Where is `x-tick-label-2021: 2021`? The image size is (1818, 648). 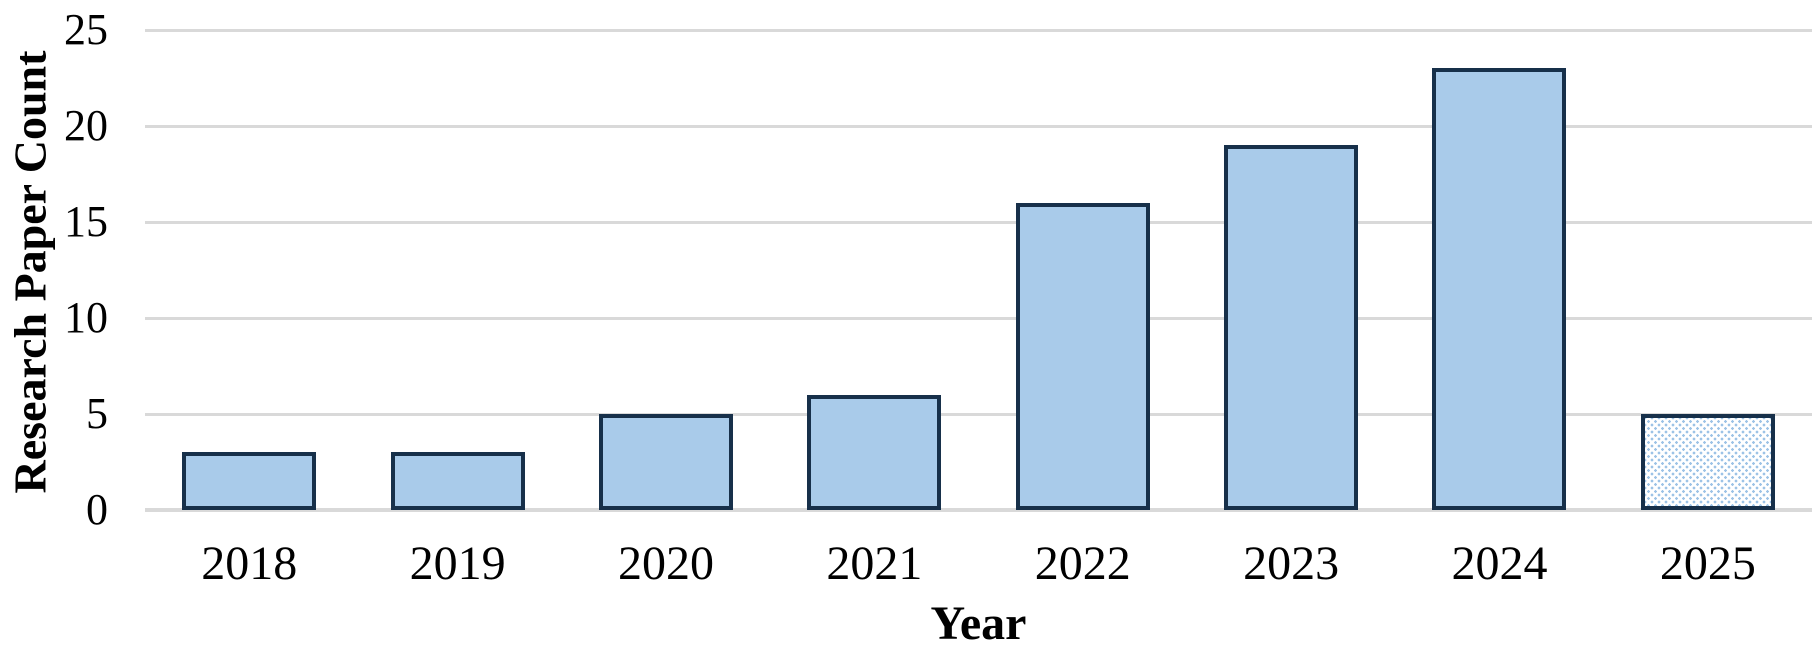
x-tick-label-2021: 2021 is located at coordinates (874, 563).